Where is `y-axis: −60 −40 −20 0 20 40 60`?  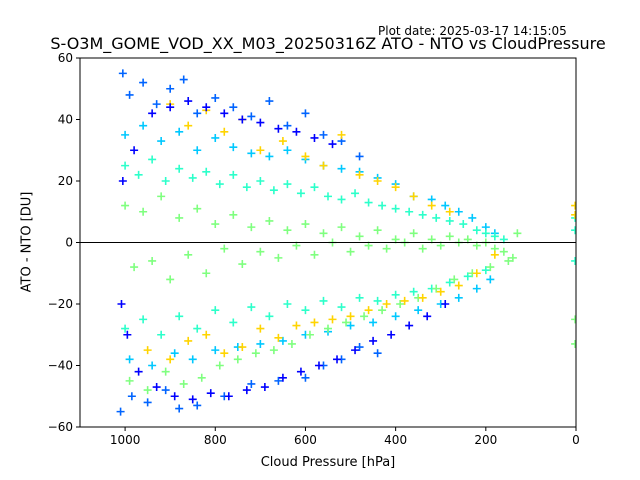
y-axis: −60 −40 −20 0 20 40 60 is located at coordinates (64, 242).